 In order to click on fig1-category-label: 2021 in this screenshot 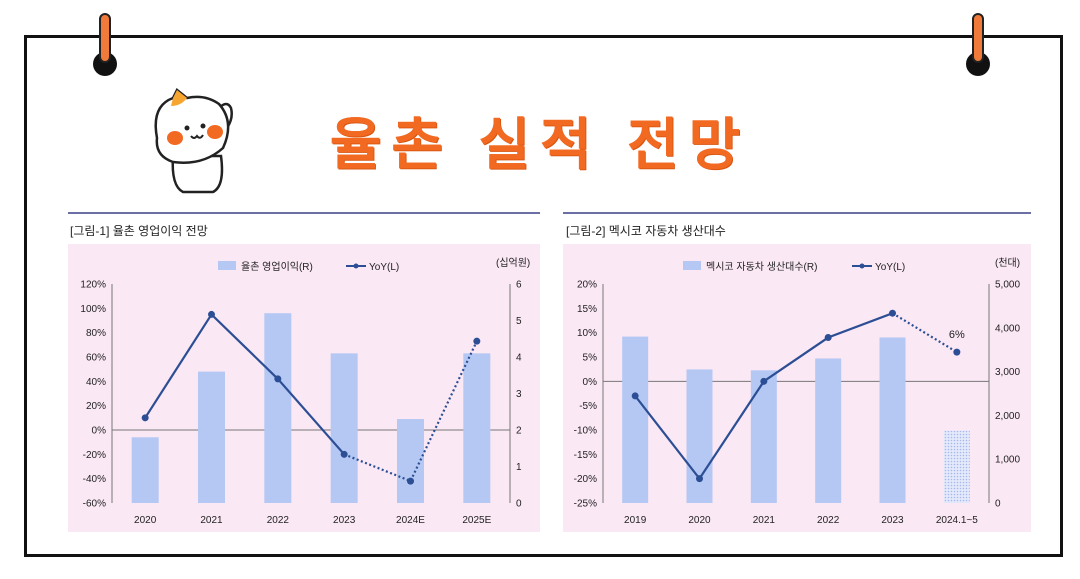, I will do `click(211, 520)`.